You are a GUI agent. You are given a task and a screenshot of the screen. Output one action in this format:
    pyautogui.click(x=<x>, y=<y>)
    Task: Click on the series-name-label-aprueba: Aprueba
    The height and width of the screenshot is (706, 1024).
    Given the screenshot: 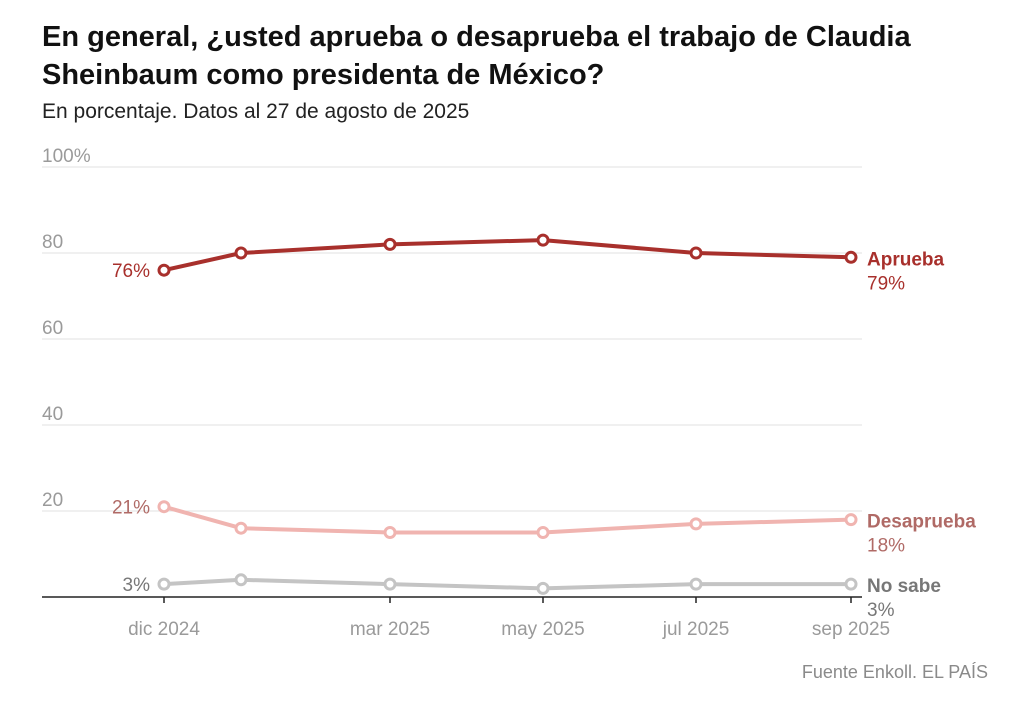 What is the action you would take?
    pyautogui.click(x=906, y=259)
    